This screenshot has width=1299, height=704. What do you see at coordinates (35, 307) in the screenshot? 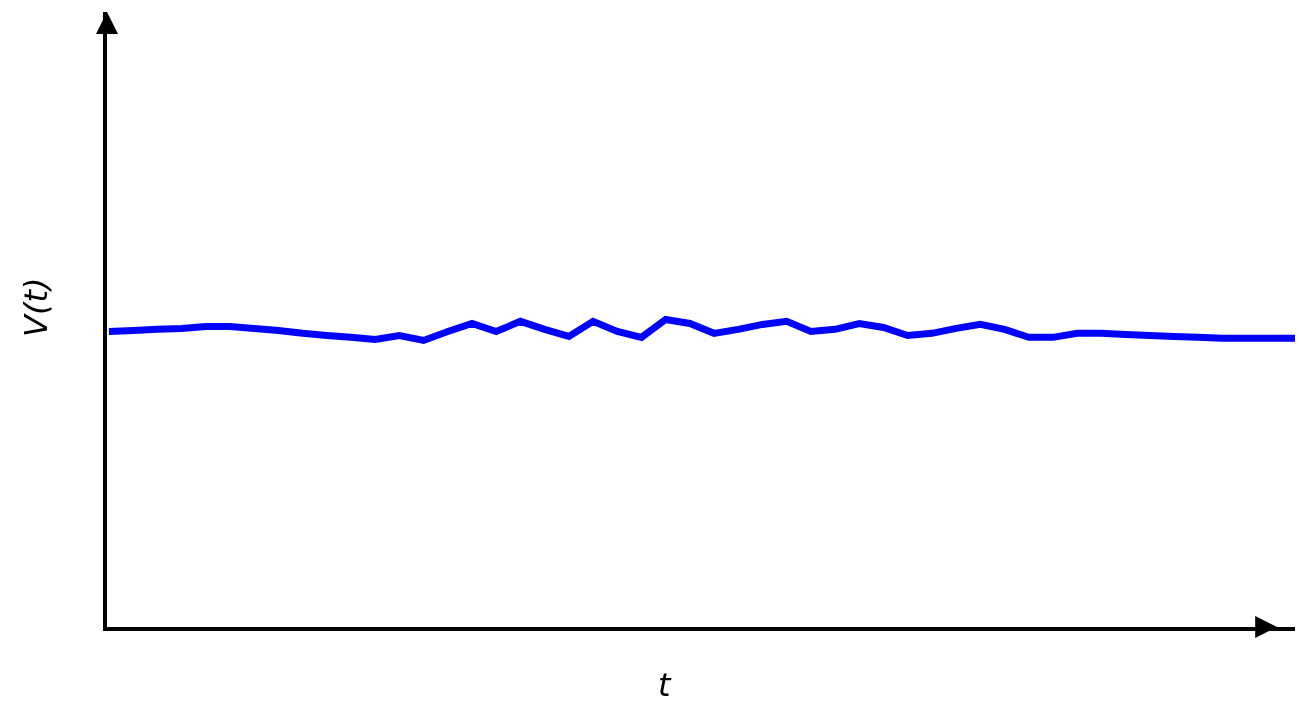
I see `y-axis-title: V(t)` at bounding box center [35, 307].